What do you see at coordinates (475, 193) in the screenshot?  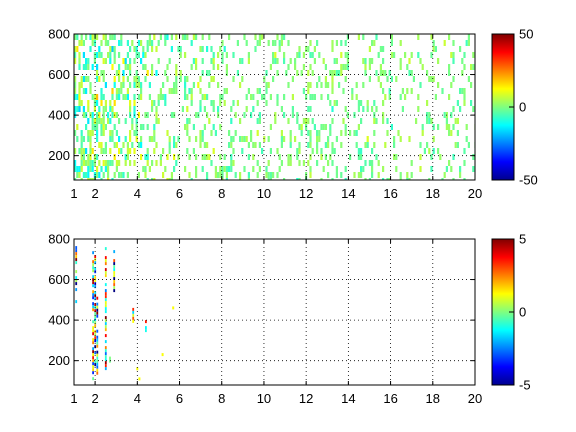 I see `x-tick-label: 20` at bounding box center [475, 193].